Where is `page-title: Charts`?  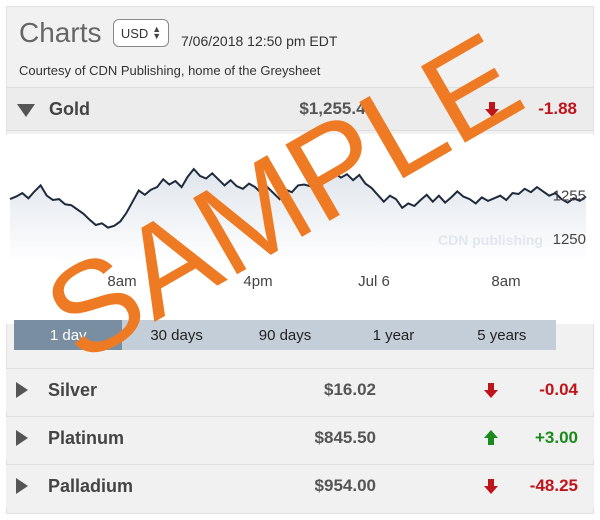
page-title: Charts is located at coordinates (60, 32).